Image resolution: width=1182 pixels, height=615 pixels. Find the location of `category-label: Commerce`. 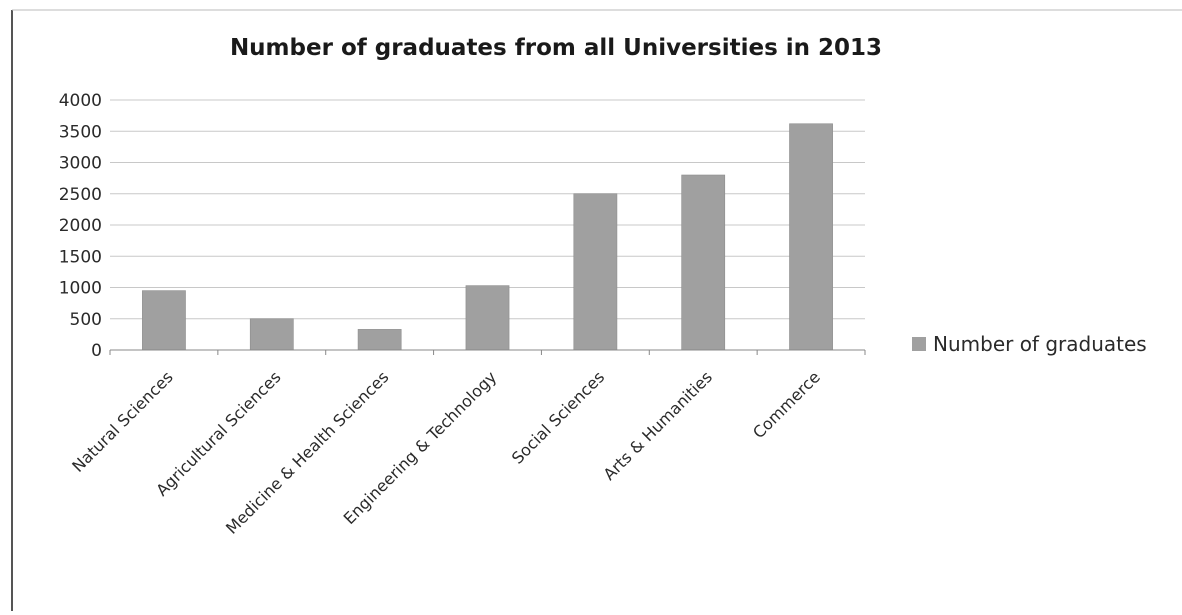

category-label: Commerce is located at coordinates (786, 404).